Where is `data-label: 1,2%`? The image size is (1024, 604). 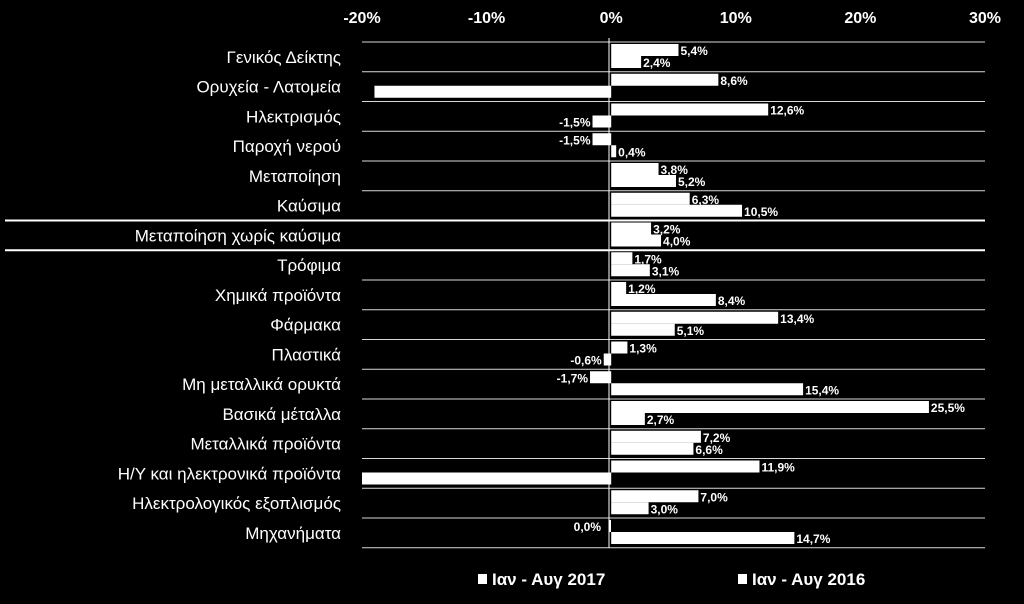 data-label: 1,2% is located at coordinates (642, 289).